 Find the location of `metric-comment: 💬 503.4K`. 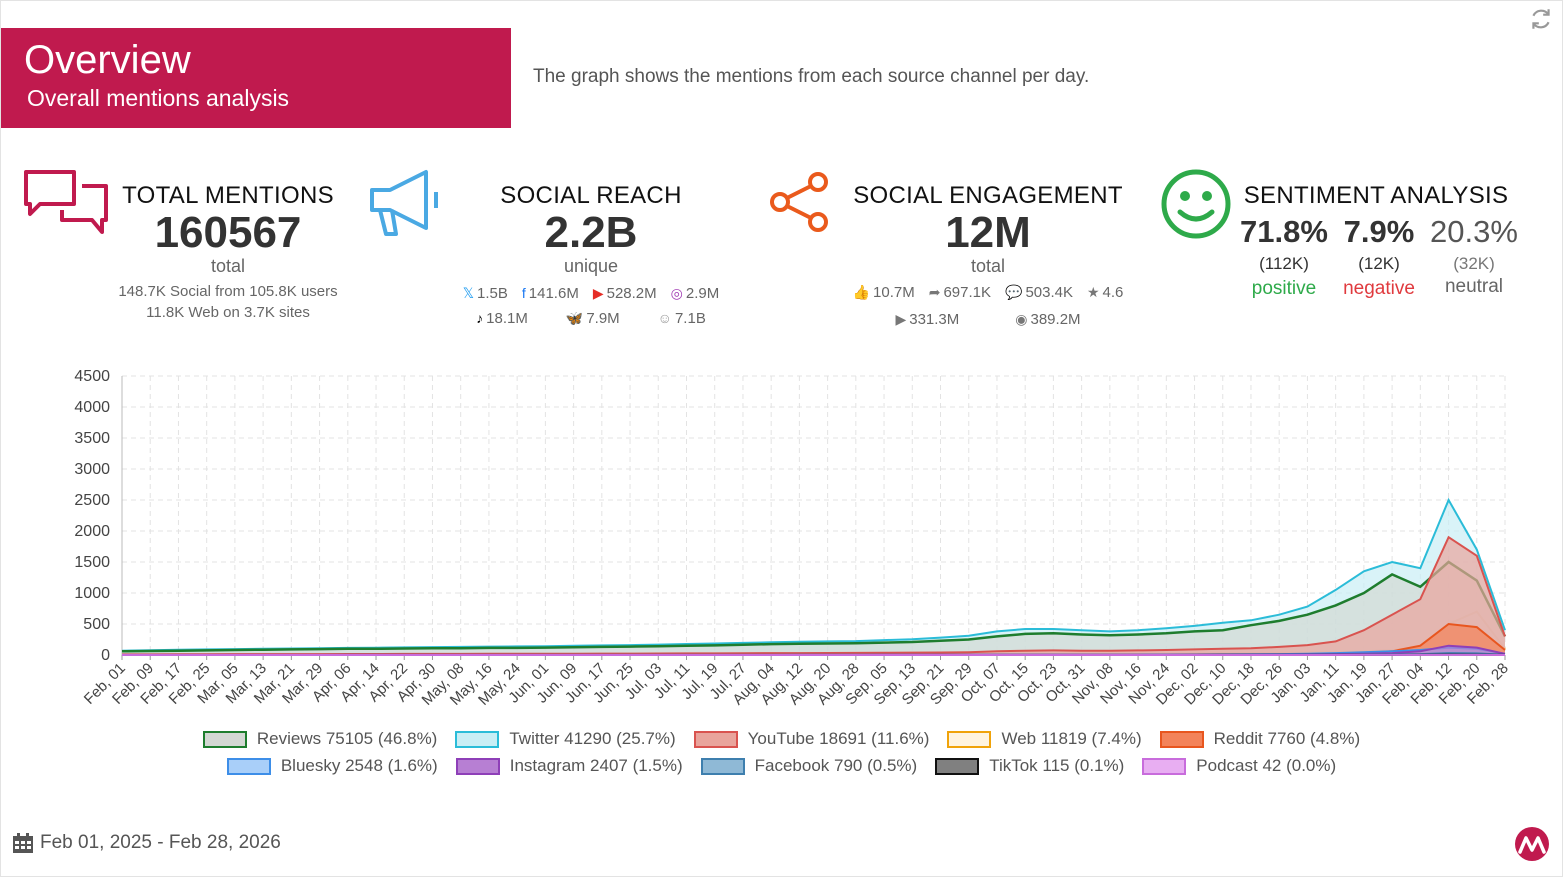

metric-comment: 💬 503.4K is located at coordinates (1039, 292).